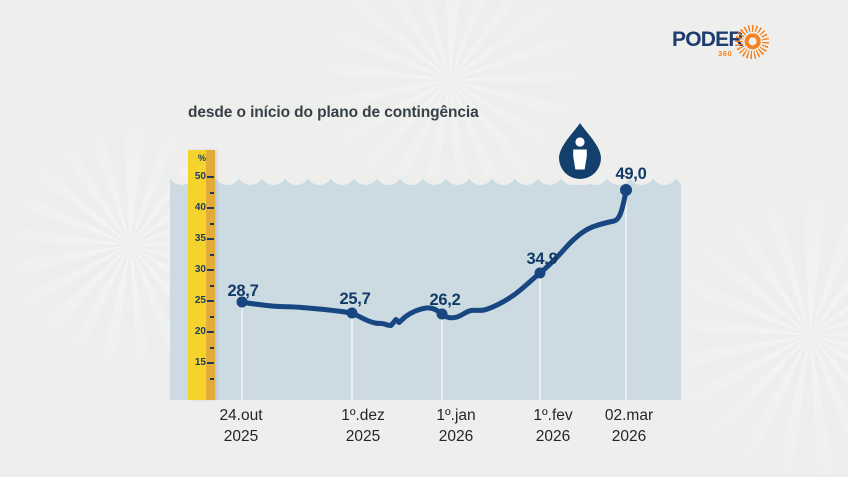  What do you see at coordinates (363, 426) in the screenshot?
I see `x-tick-1dez: 1º.dez 2025` at bounding box center [363, 426].